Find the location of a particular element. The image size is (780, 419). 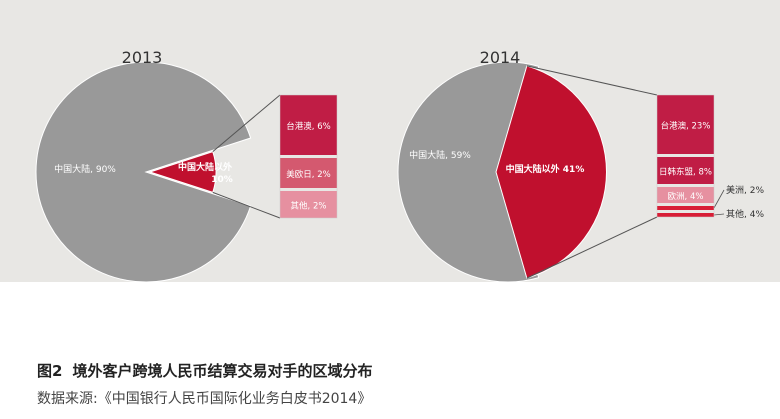

figure-title: 境外客户跨境人民币结算交易对手的区域分布 is located at coordinates (222, 371).